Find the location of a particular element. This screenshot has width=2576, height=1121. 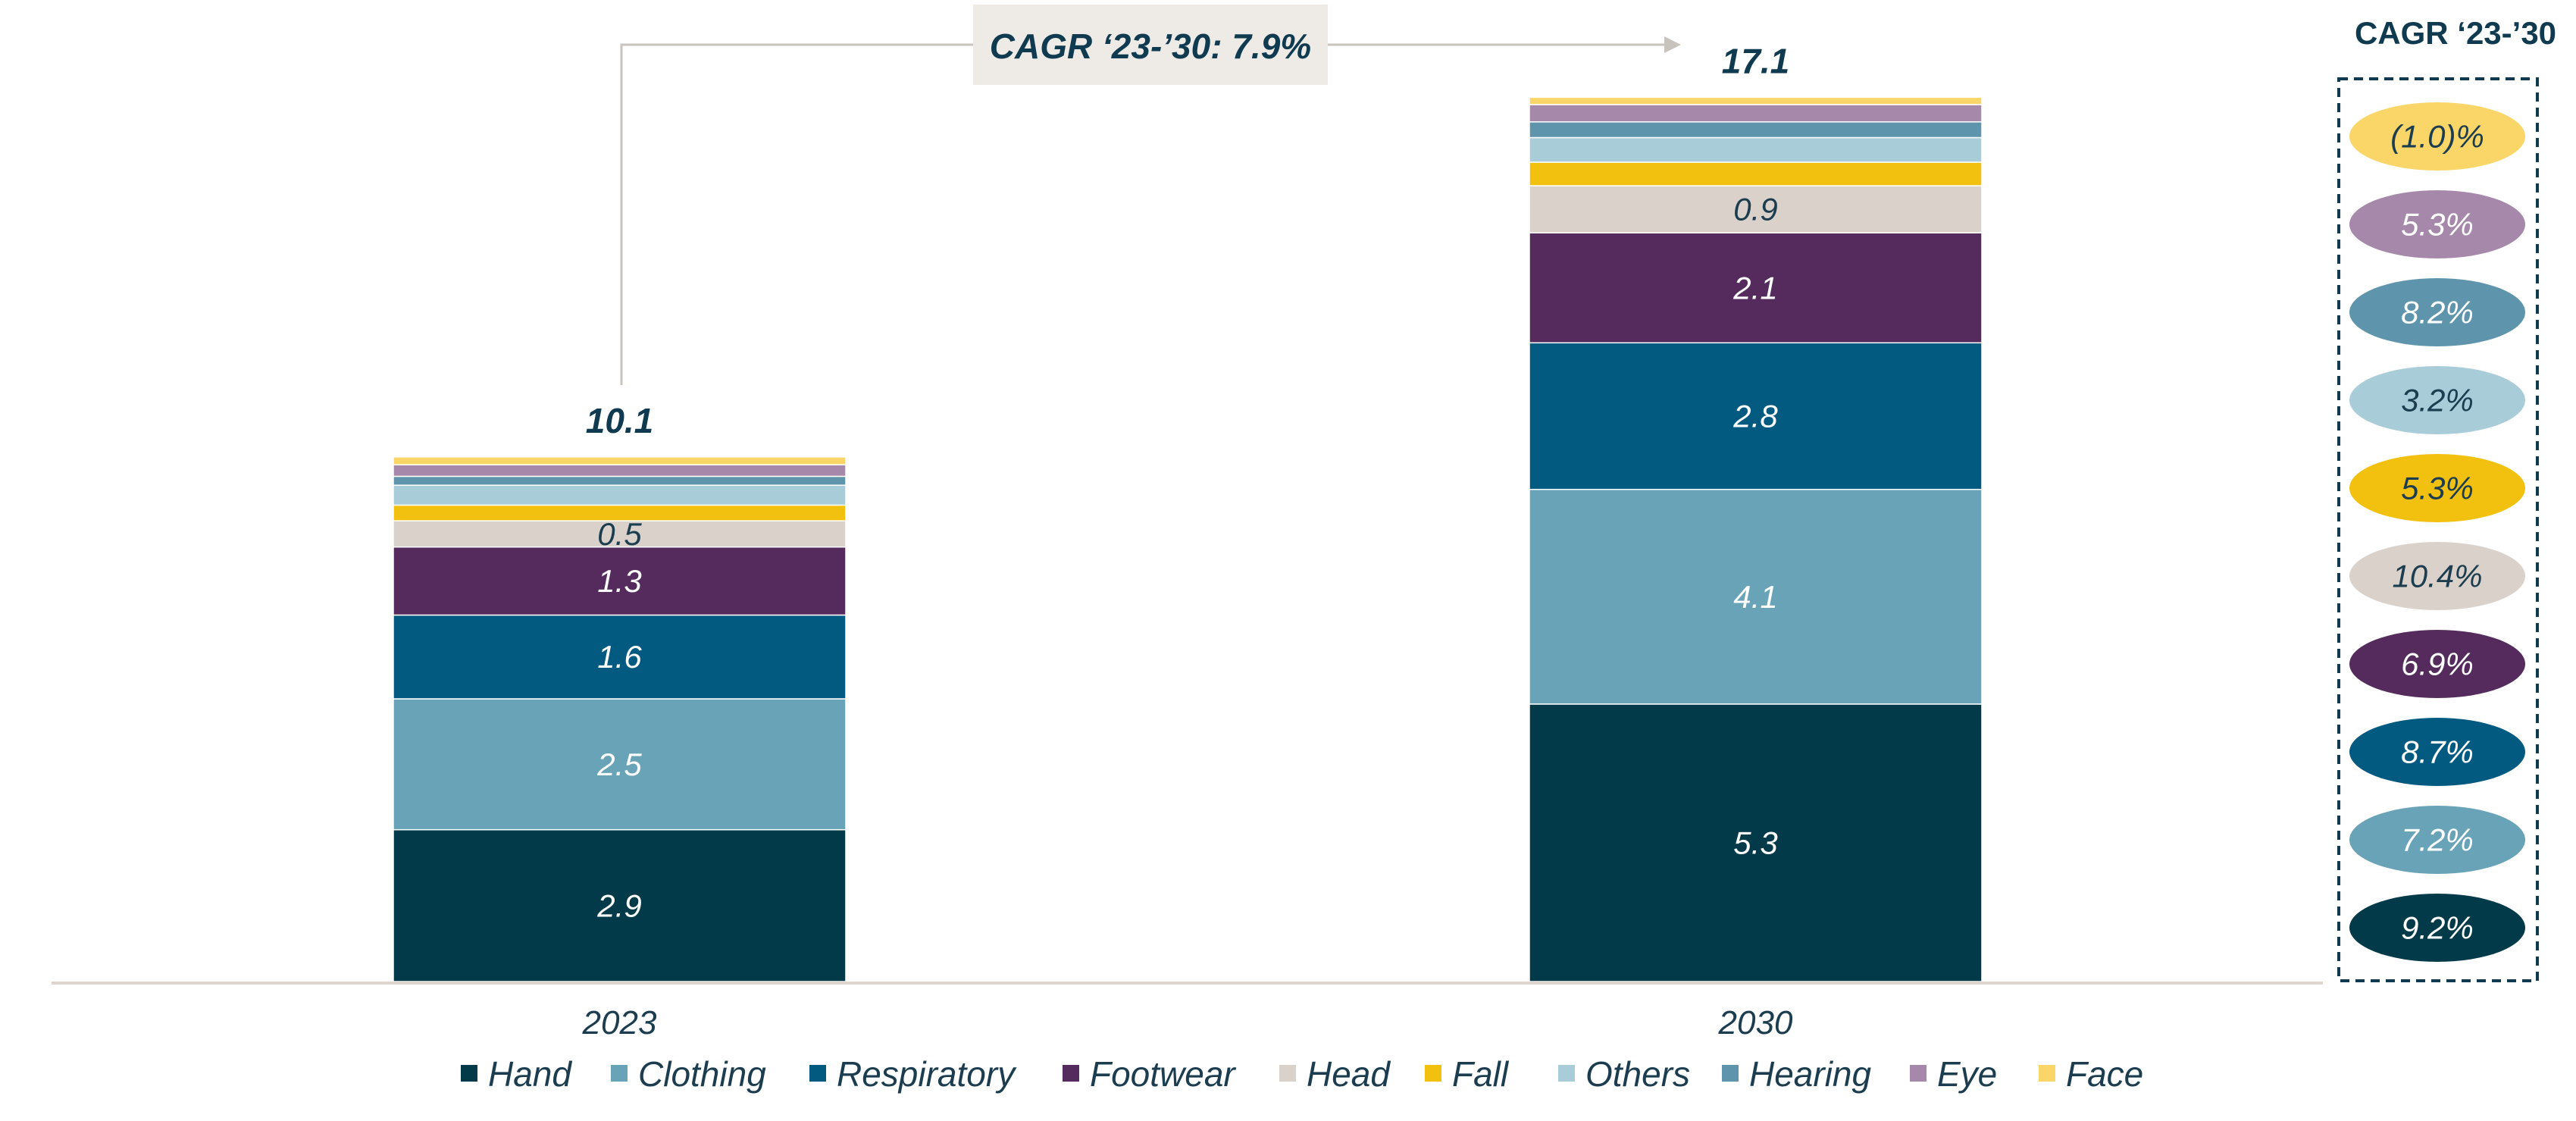

bar-segment-hand-2023 is located at coordinates (620, 905).